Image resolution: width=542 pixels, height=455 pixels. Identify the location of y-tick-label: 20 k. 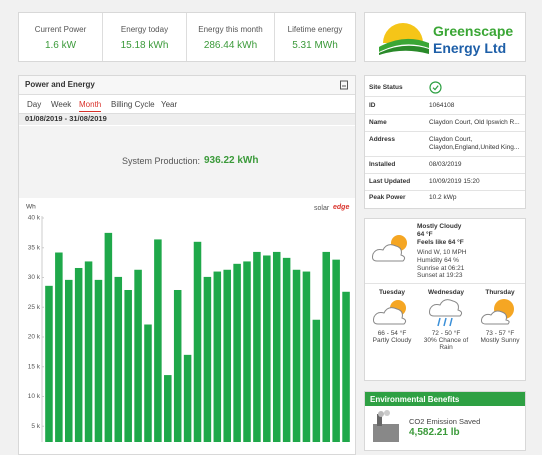
(34, 337).